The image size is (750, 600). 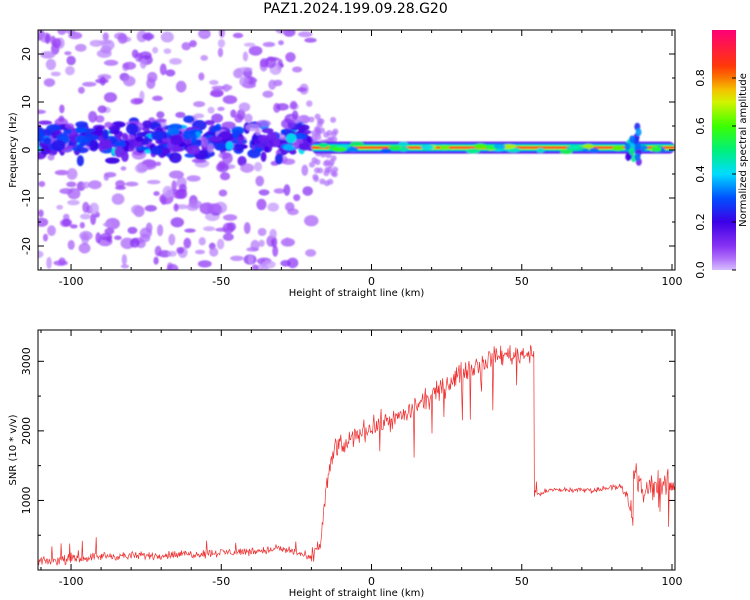 I want to click on snr-xtick-label: 0, so click(x=371, y=581).